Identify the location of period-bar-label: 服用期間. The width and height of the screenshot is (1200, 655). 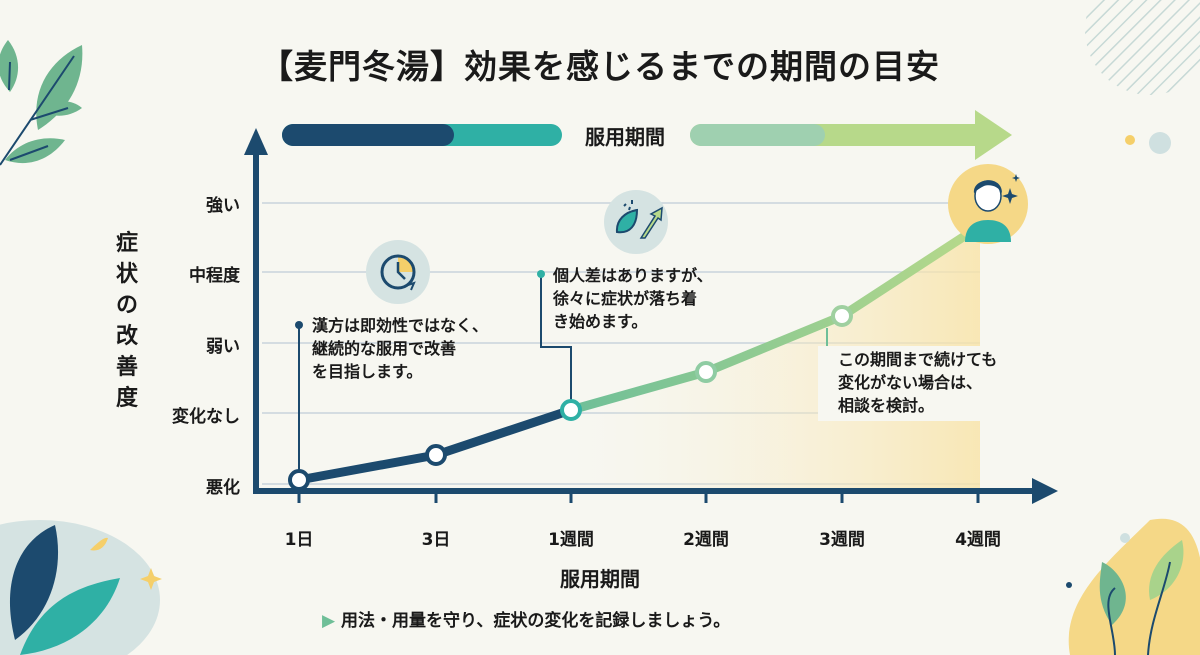
(625, 137).